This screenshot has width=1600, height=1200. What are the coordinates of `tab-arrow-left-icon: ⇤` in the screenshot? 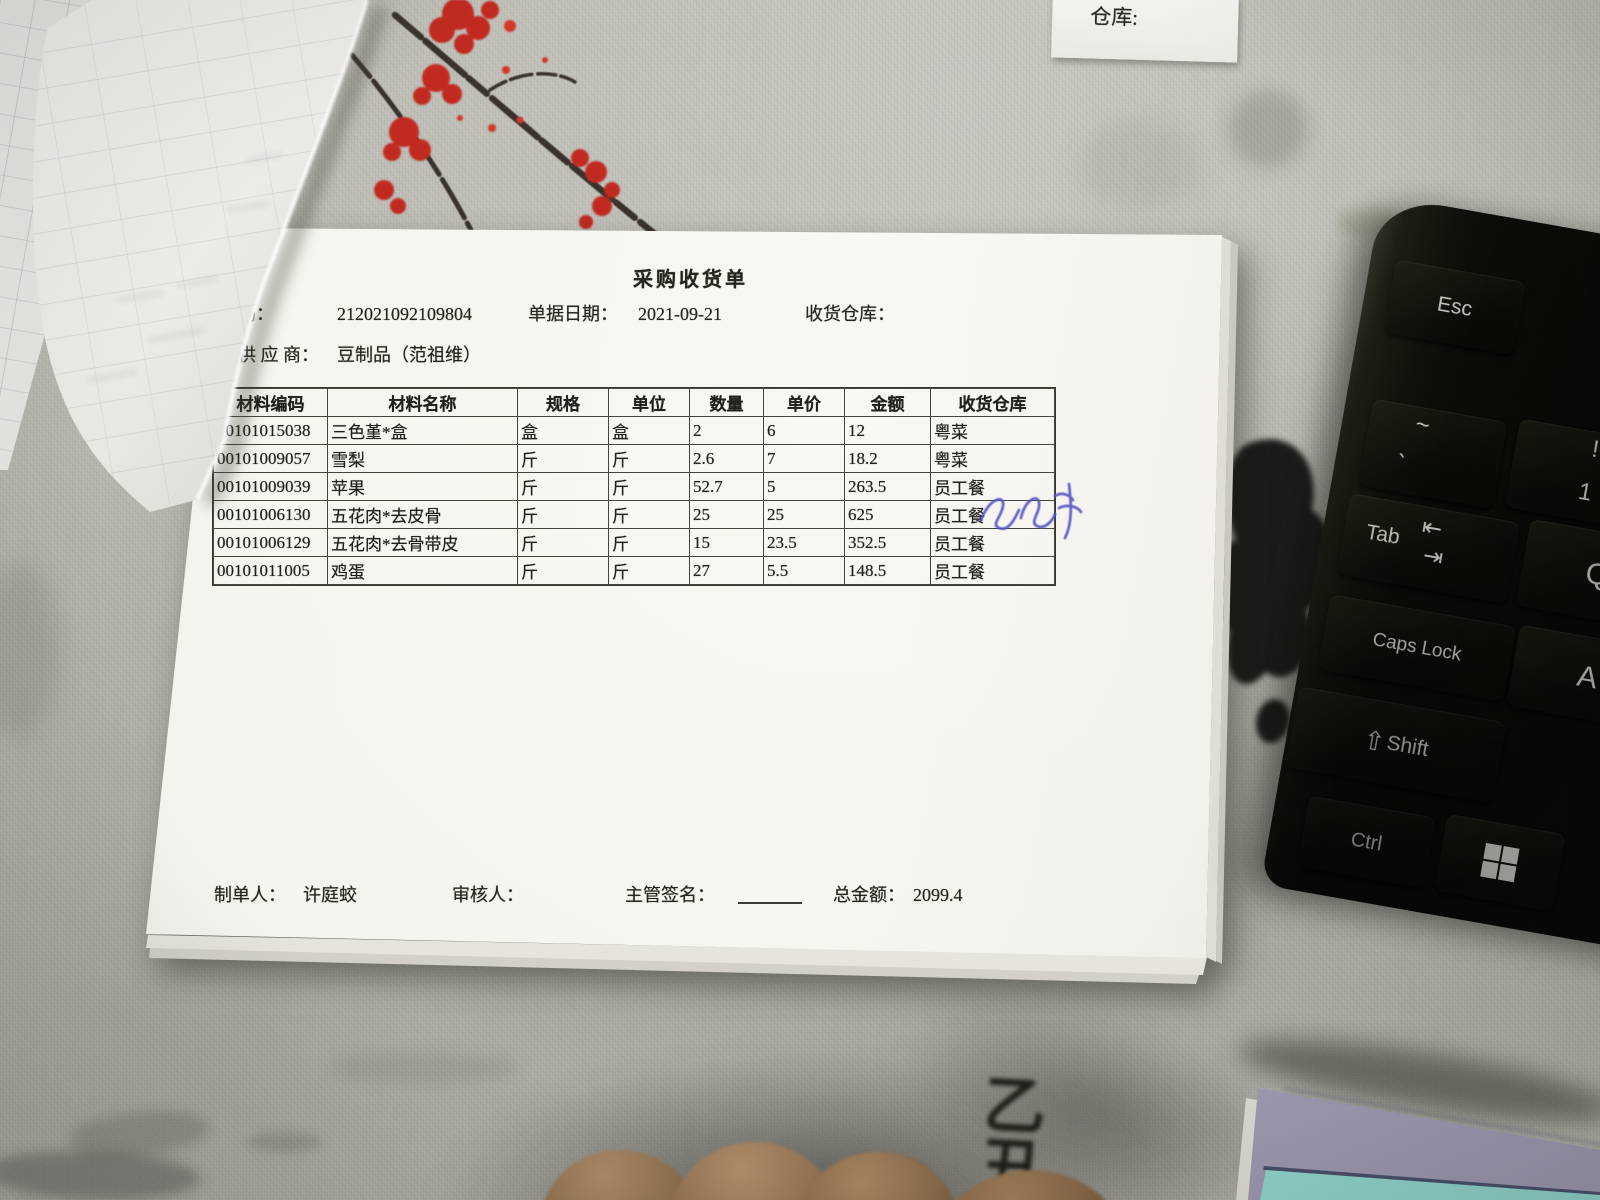 It's located at (1432, 528).